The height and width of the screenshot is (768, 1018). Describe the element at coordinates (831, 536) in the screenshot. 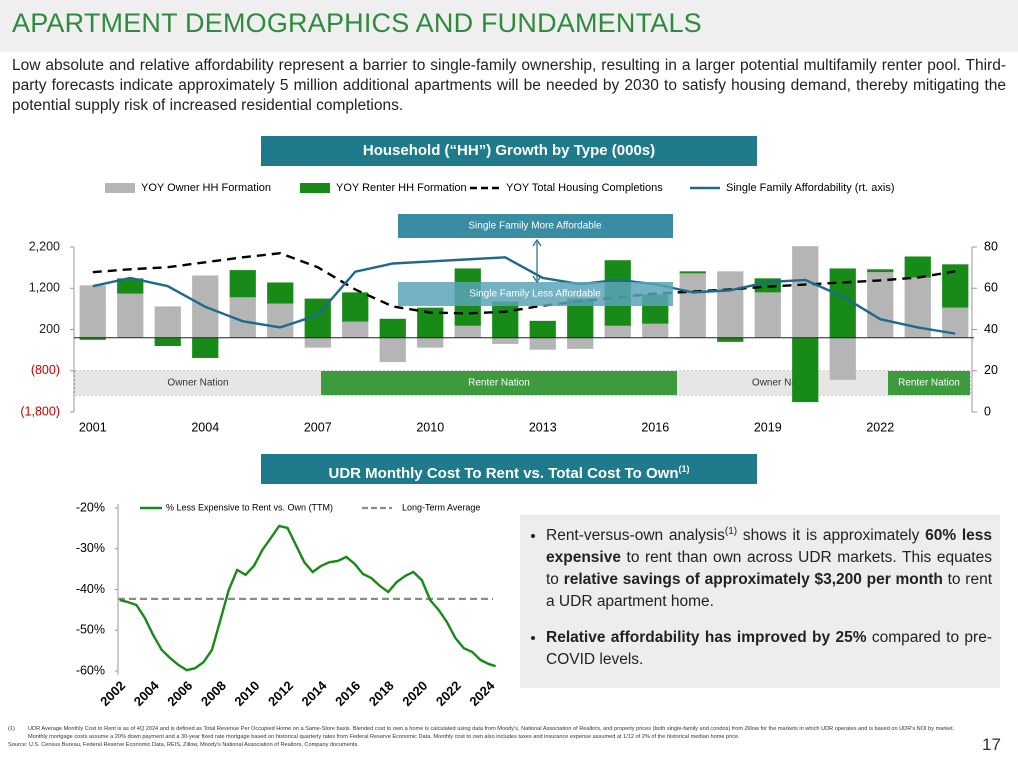

I see `bullet-run: shows it is approximately` at that location.